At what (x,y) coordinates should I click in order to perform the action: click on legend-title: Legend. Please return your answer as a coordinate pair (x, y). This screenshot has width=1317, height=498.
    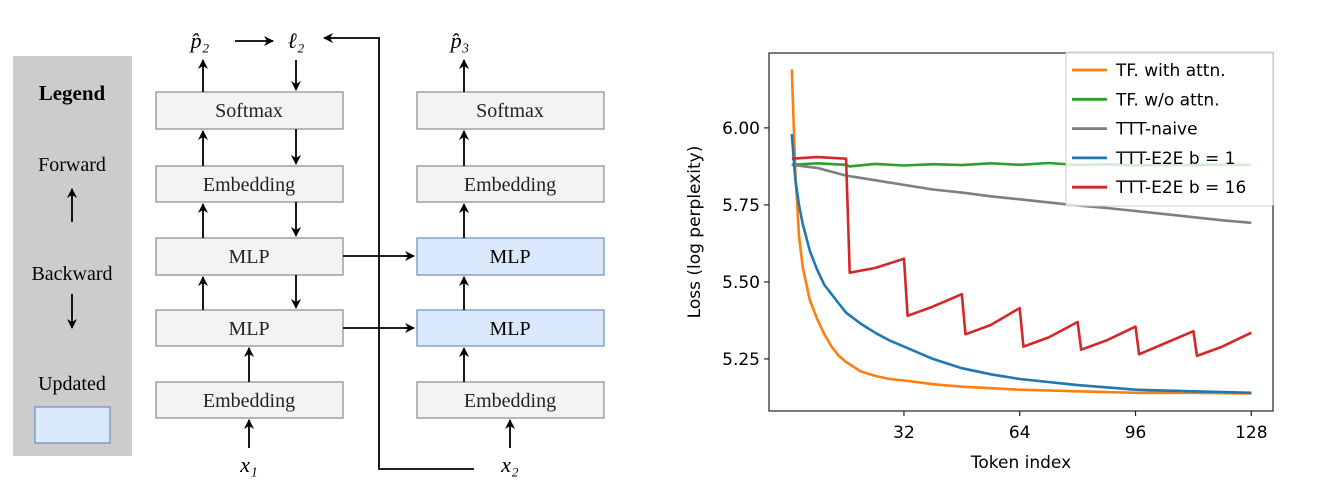
    Looking at the image, I should click on (72, 93).